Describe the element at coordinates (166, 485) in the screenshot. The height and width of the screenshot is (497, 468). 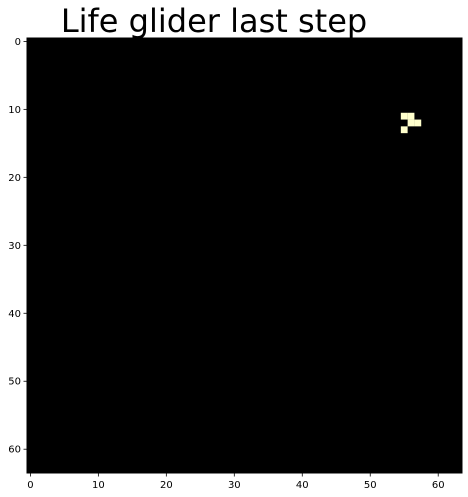
I see `x-tick-label: 20` at that location.